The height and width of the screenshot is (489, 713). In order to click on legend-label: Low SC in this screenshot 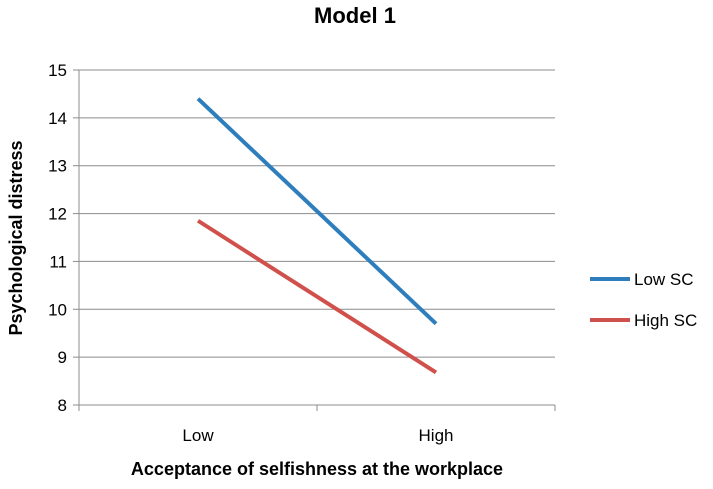, I will do `click(664, 279)`.